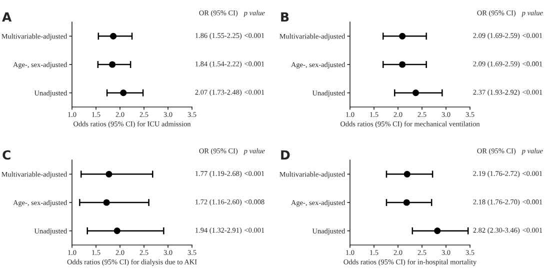 The width and height of the screenshot is (550, 275). What do you see at coordinates (6, 155) in the screenshot?
I see `chart-title: C` at bounding box center [6, 155].